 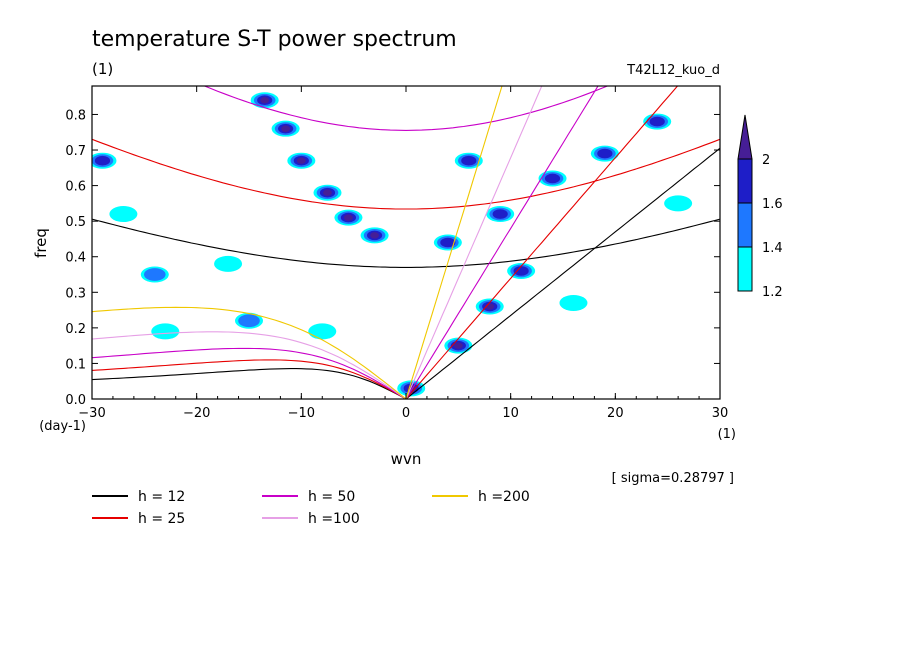 What do you see at coordinates (766, 160) in the screenshot?
I see `colorbar-label: 2` at bounding box center [766, 160].